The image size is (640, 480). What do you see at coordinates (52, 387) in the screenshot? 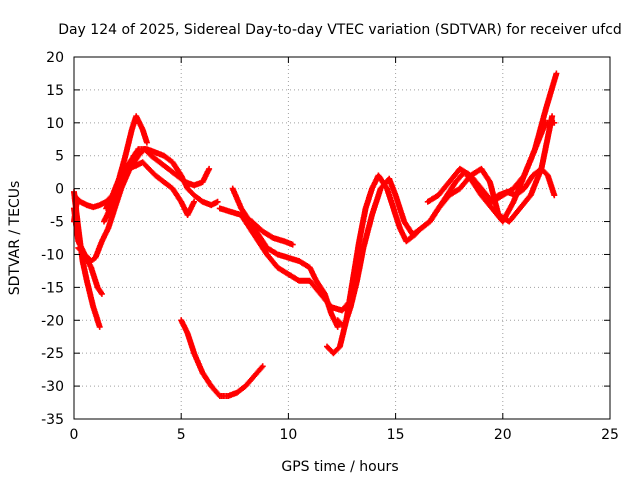
I see `y-tick-label: -30` at bounding box center [52, 387].